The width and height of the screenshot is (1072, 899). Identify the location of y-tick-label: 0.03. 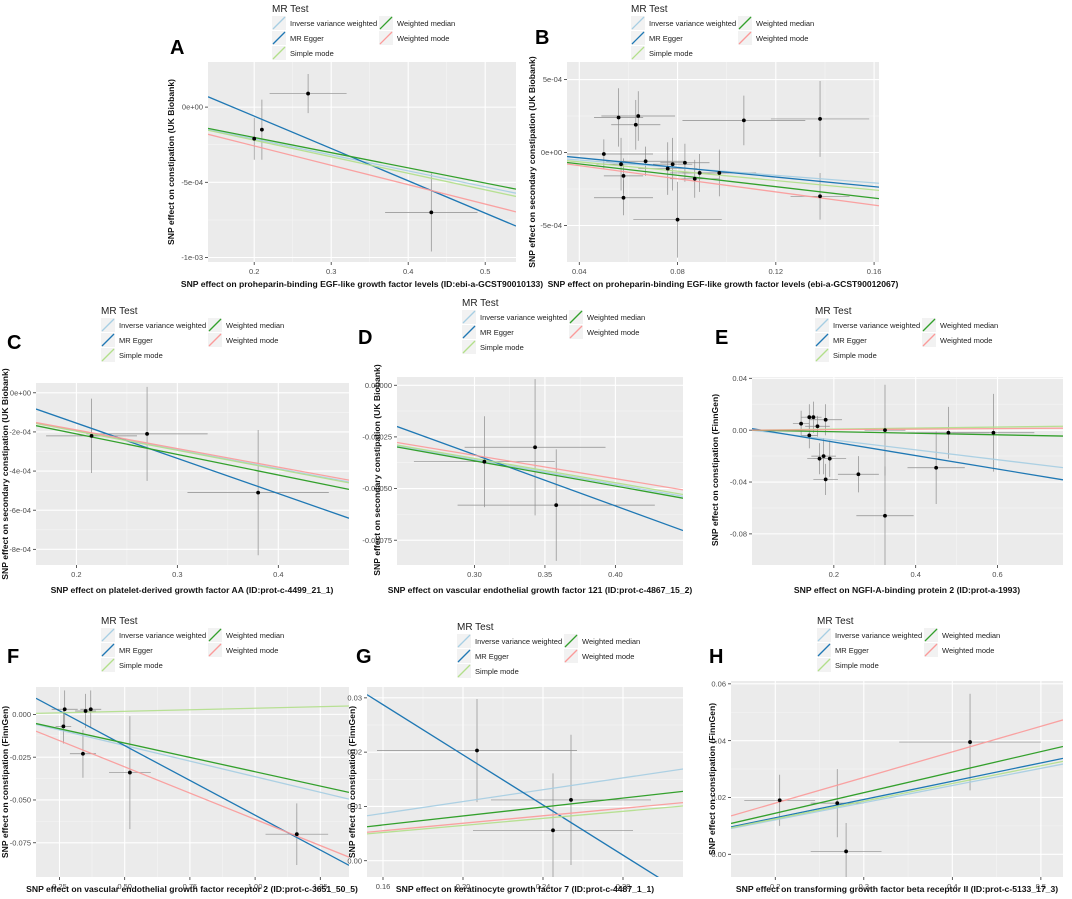
(354, 697).